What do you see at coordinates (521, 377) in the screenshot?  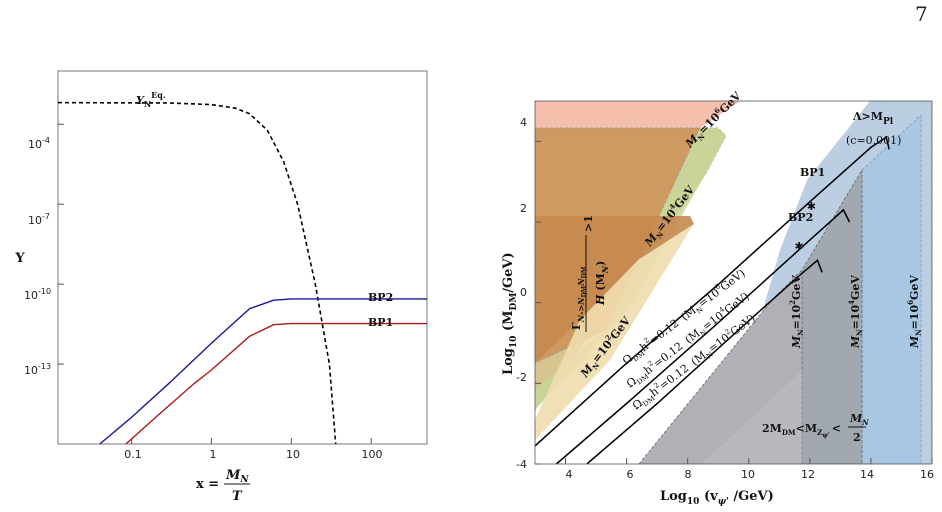 I see `y-tick-label: -2` at bounding box center [521, 377].